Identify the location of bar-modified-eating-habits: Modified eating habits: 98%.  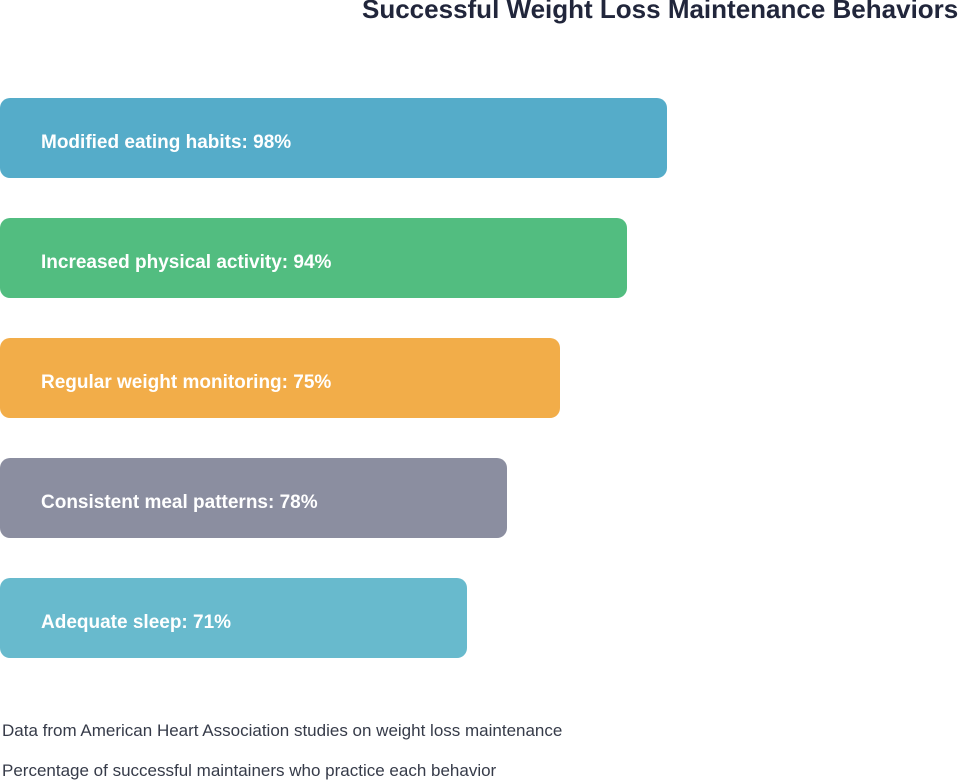
(333, 138).